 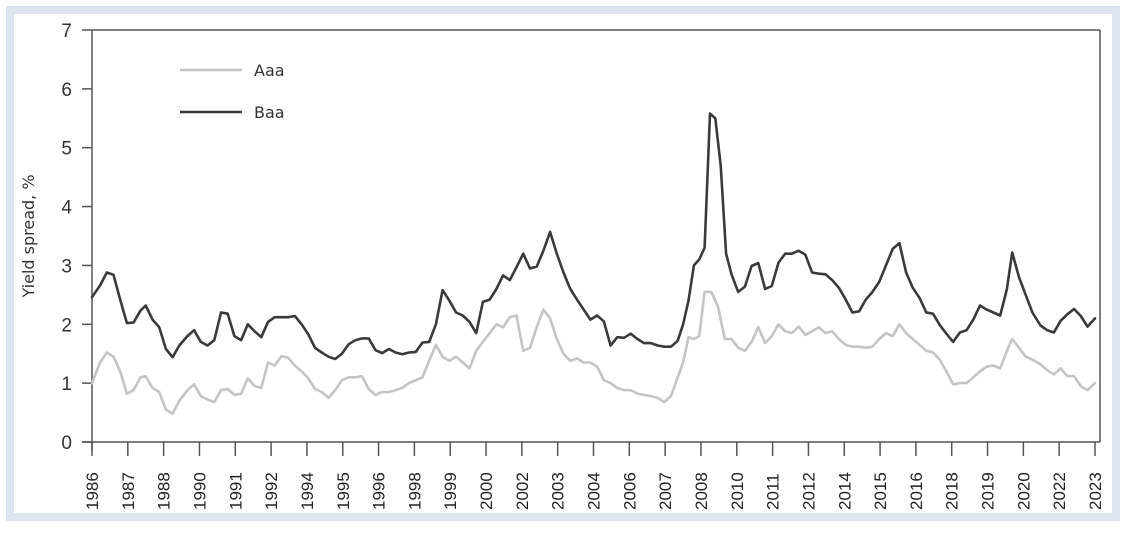 I want to click on y-tick-label: 6, so click(x=66, y=90).